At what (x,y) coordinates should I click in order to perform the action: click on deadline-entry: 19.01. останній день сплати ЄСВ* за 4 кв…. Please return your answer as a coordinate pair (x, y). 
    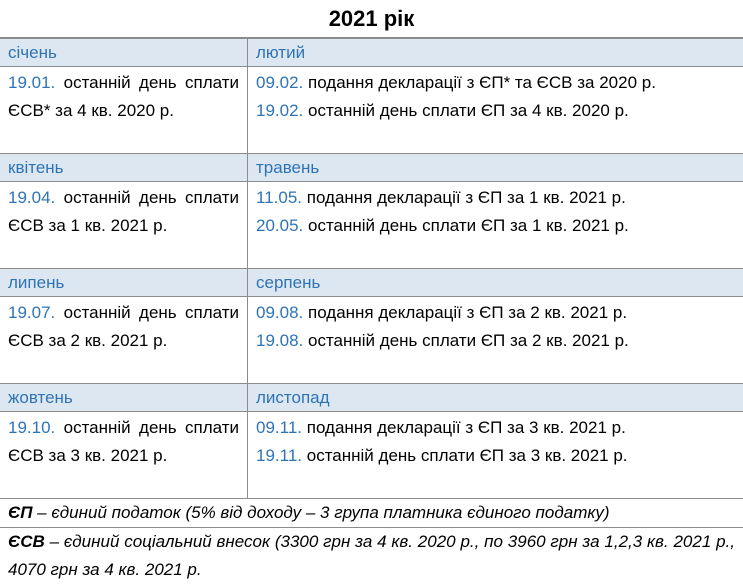
    Looking at the image, I should click on (123, 97).